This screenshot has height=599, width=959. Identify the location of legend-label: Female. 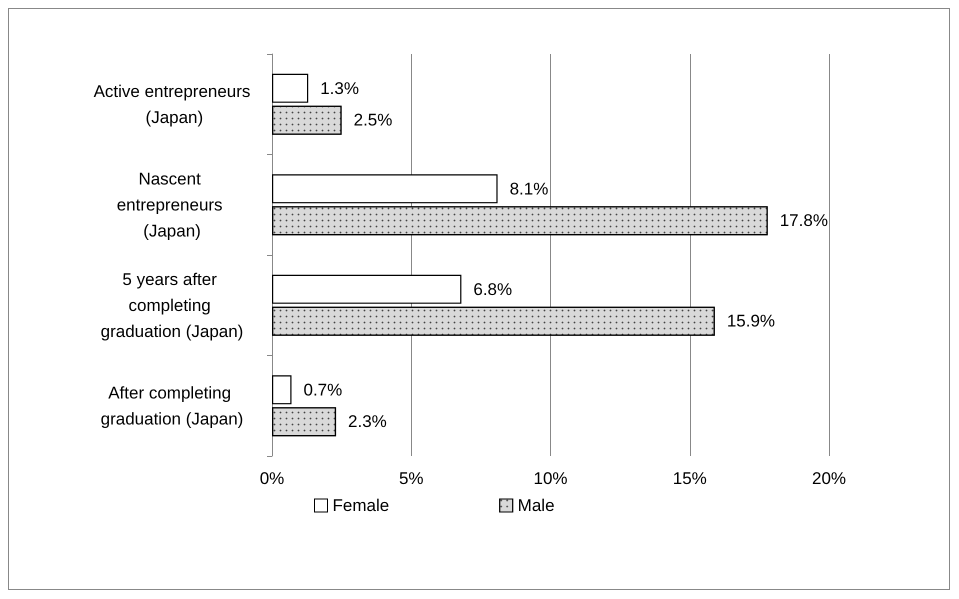
(361, 505).